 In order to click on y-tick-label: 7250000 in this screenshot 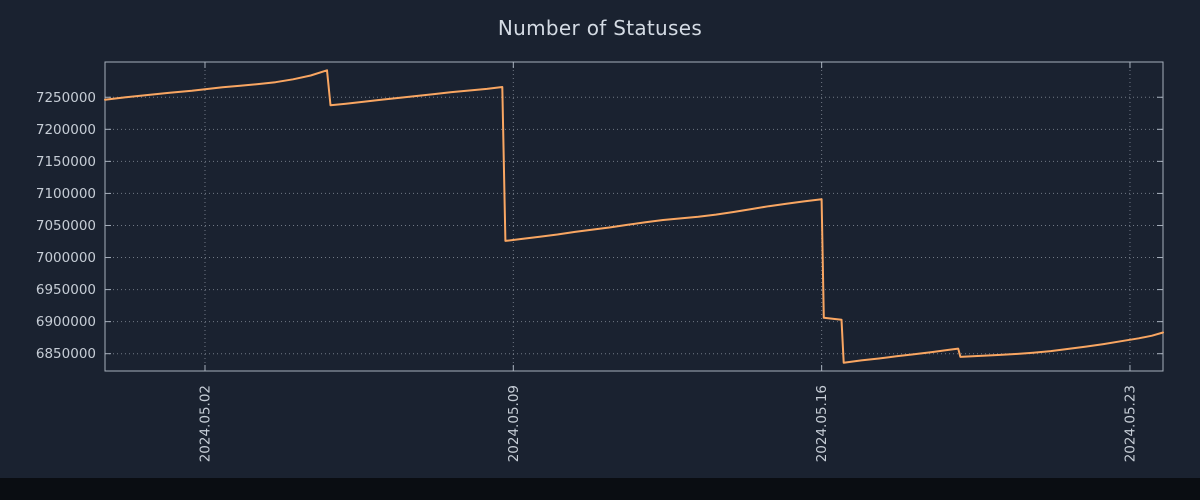, I will do `click(66, 98)`.